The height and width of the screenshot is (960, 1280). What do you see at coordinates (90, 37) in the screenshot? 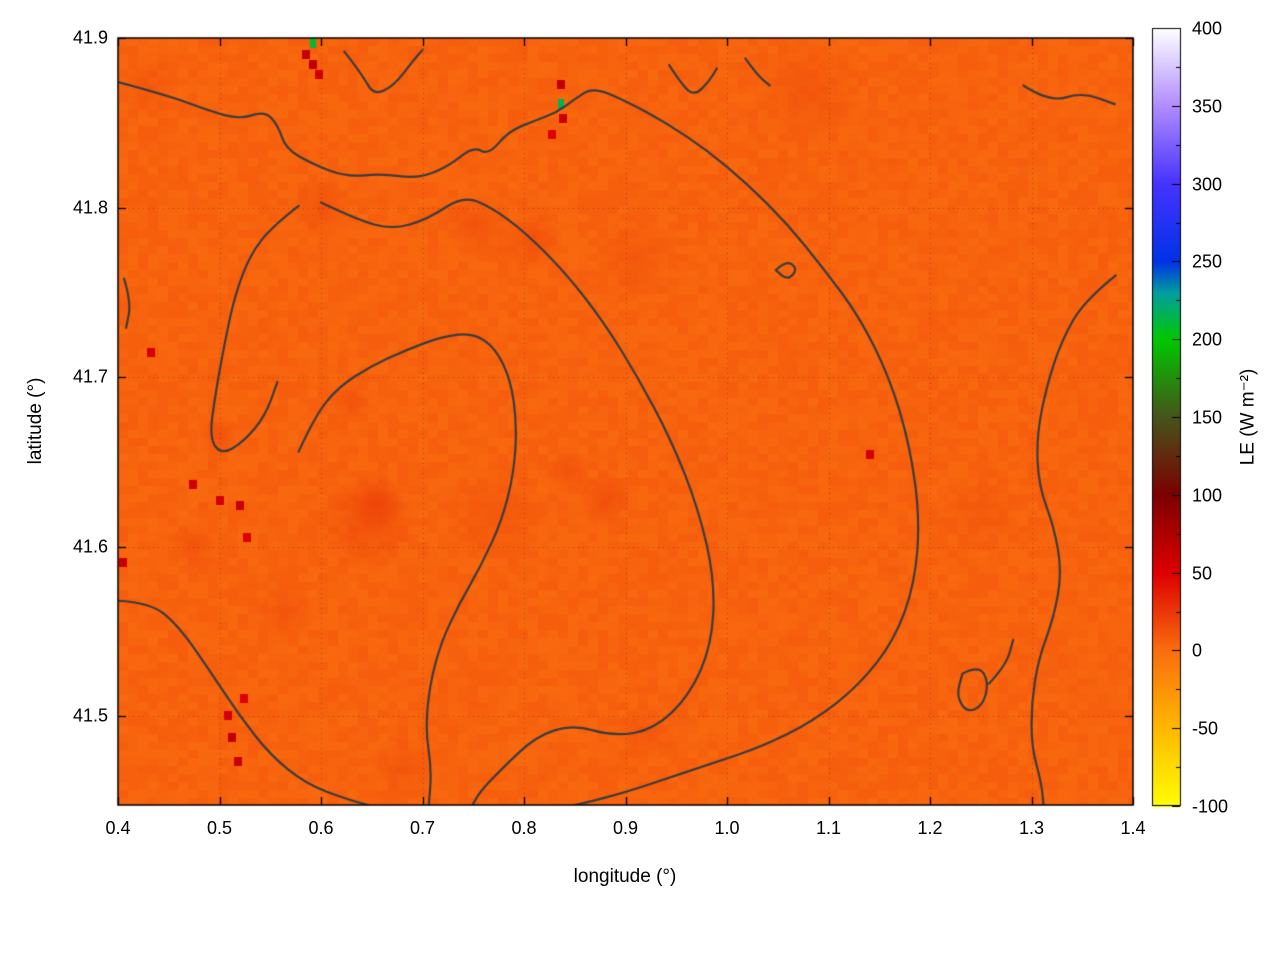
I see `y-tick-label: 41.9` at bounding box center [90, 37].